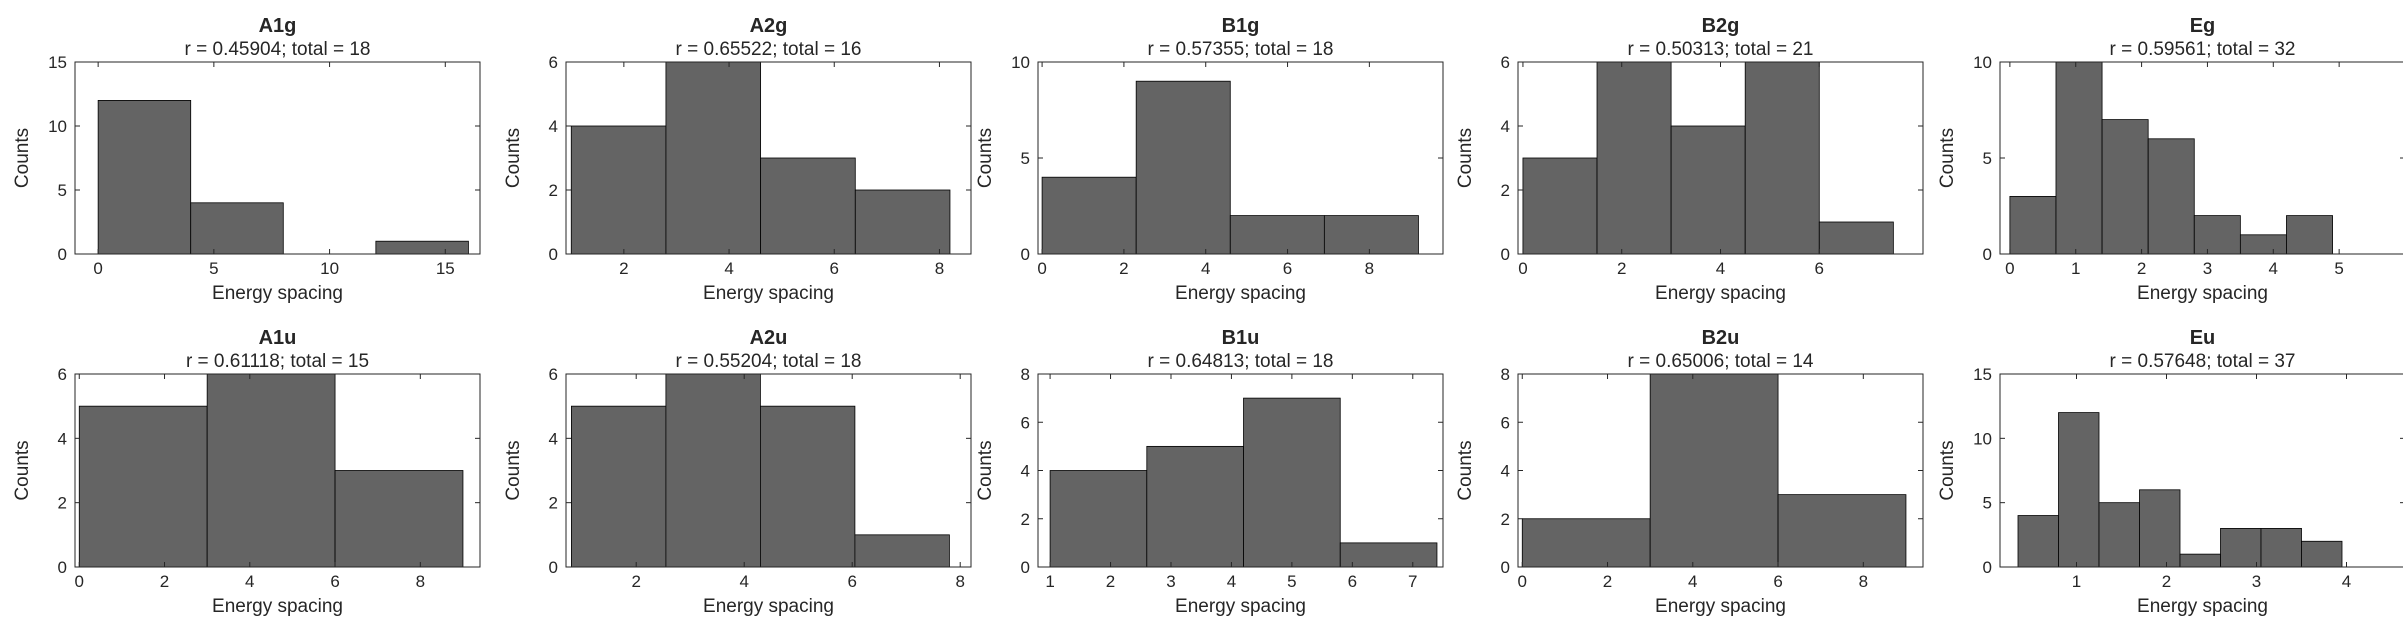 This screenshot has width=2403, height=625. I want to click on chart-title: B2u, so click(1721, 338).